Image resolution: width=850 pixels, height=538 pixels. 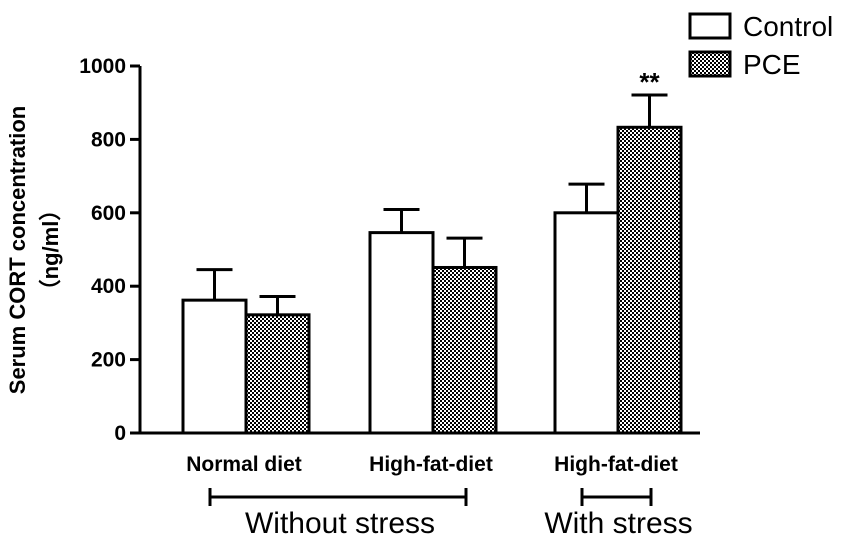 What do you see at coordinates (788, 26) in the screenshot?
I see `legend-label-control: Control` at bounding box center [788, 26].